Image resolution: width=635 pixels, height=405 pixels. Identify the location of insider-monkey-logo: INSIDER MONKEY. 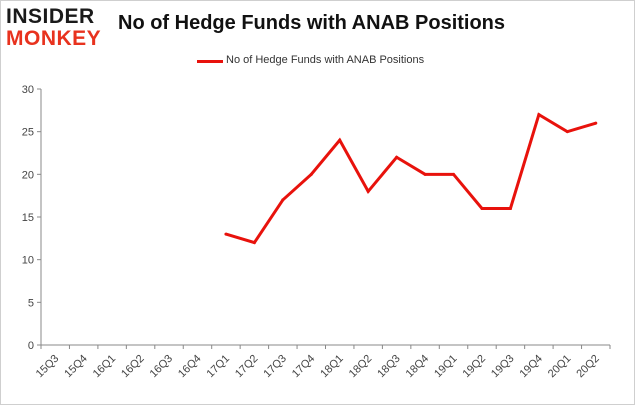
(53, 28).